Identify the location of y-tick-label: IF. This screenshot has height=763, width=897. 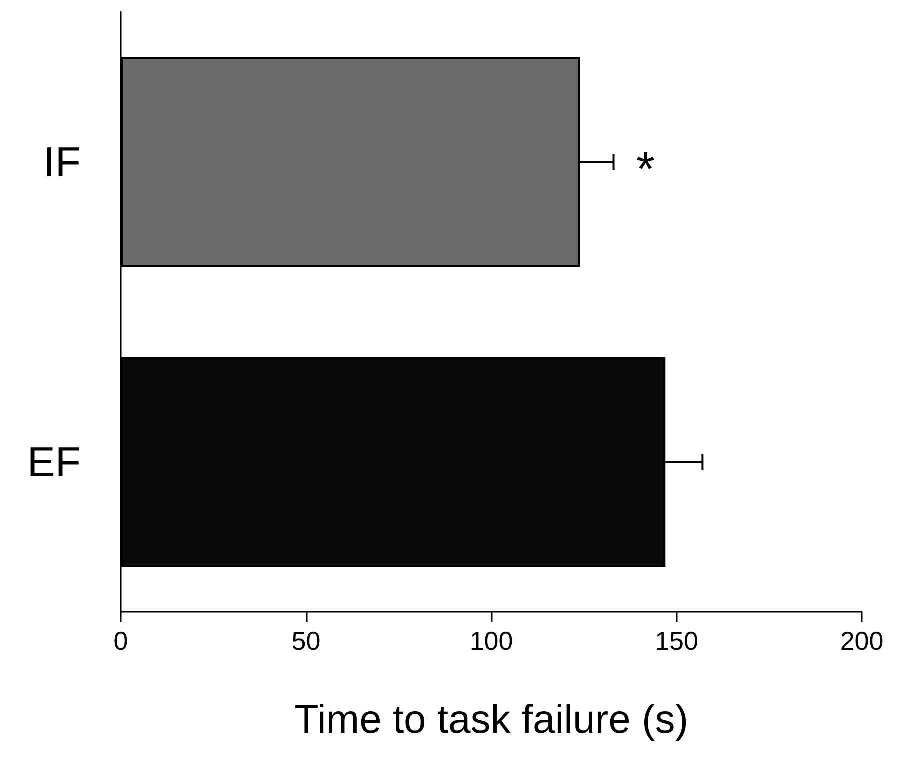
(62, 162).